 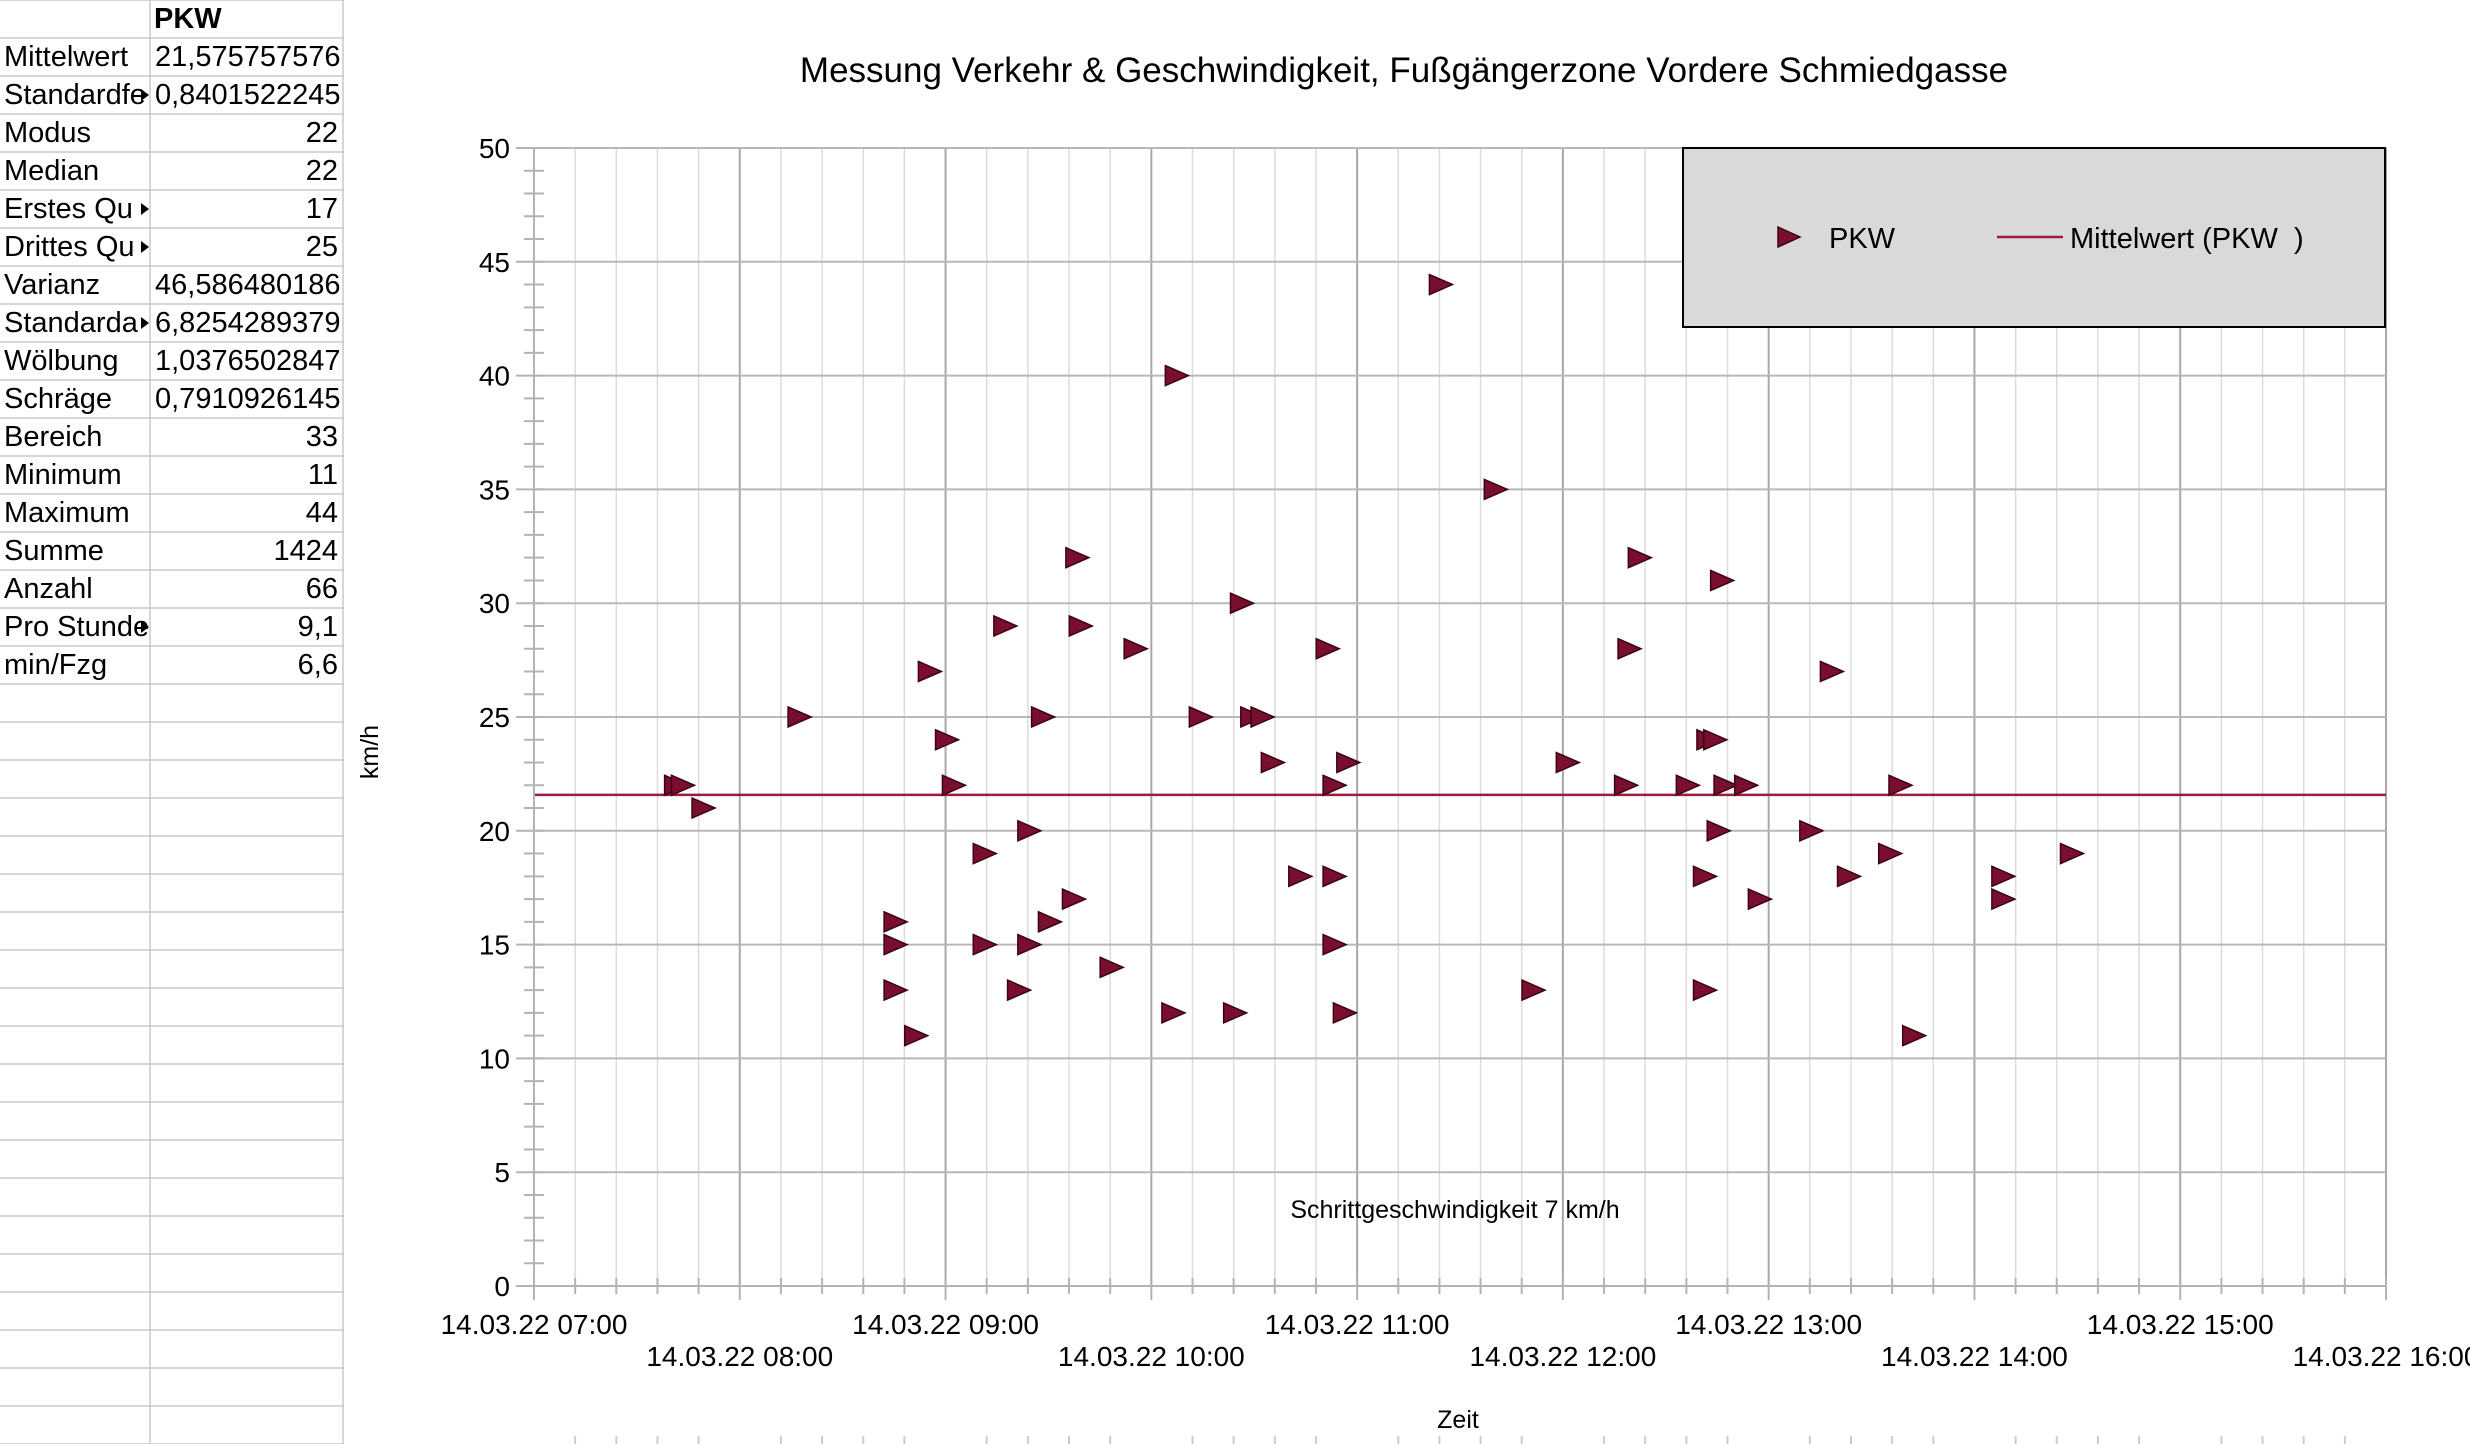 I want to click on y-tick-label: 35, so click(x=494, y=489).